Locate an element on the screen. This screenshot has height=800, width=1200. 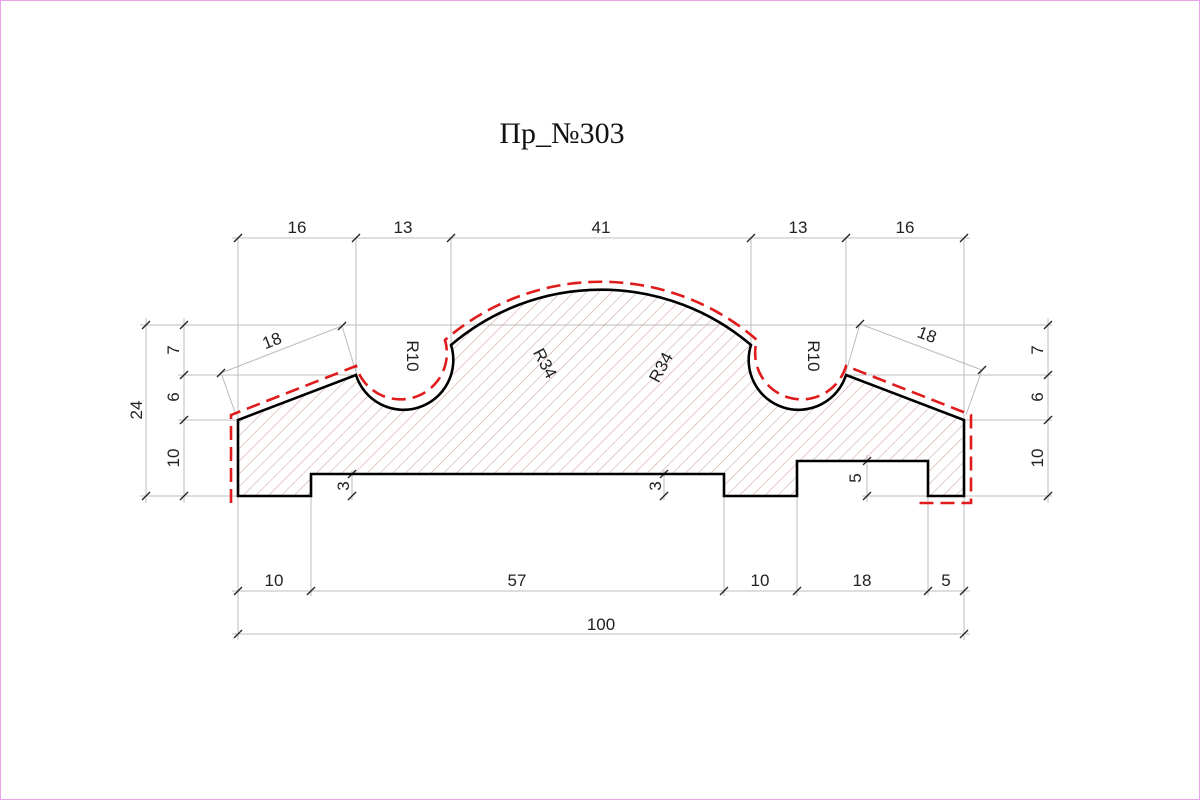
dim-top-2: 13 is located at coordinates (403, 227).